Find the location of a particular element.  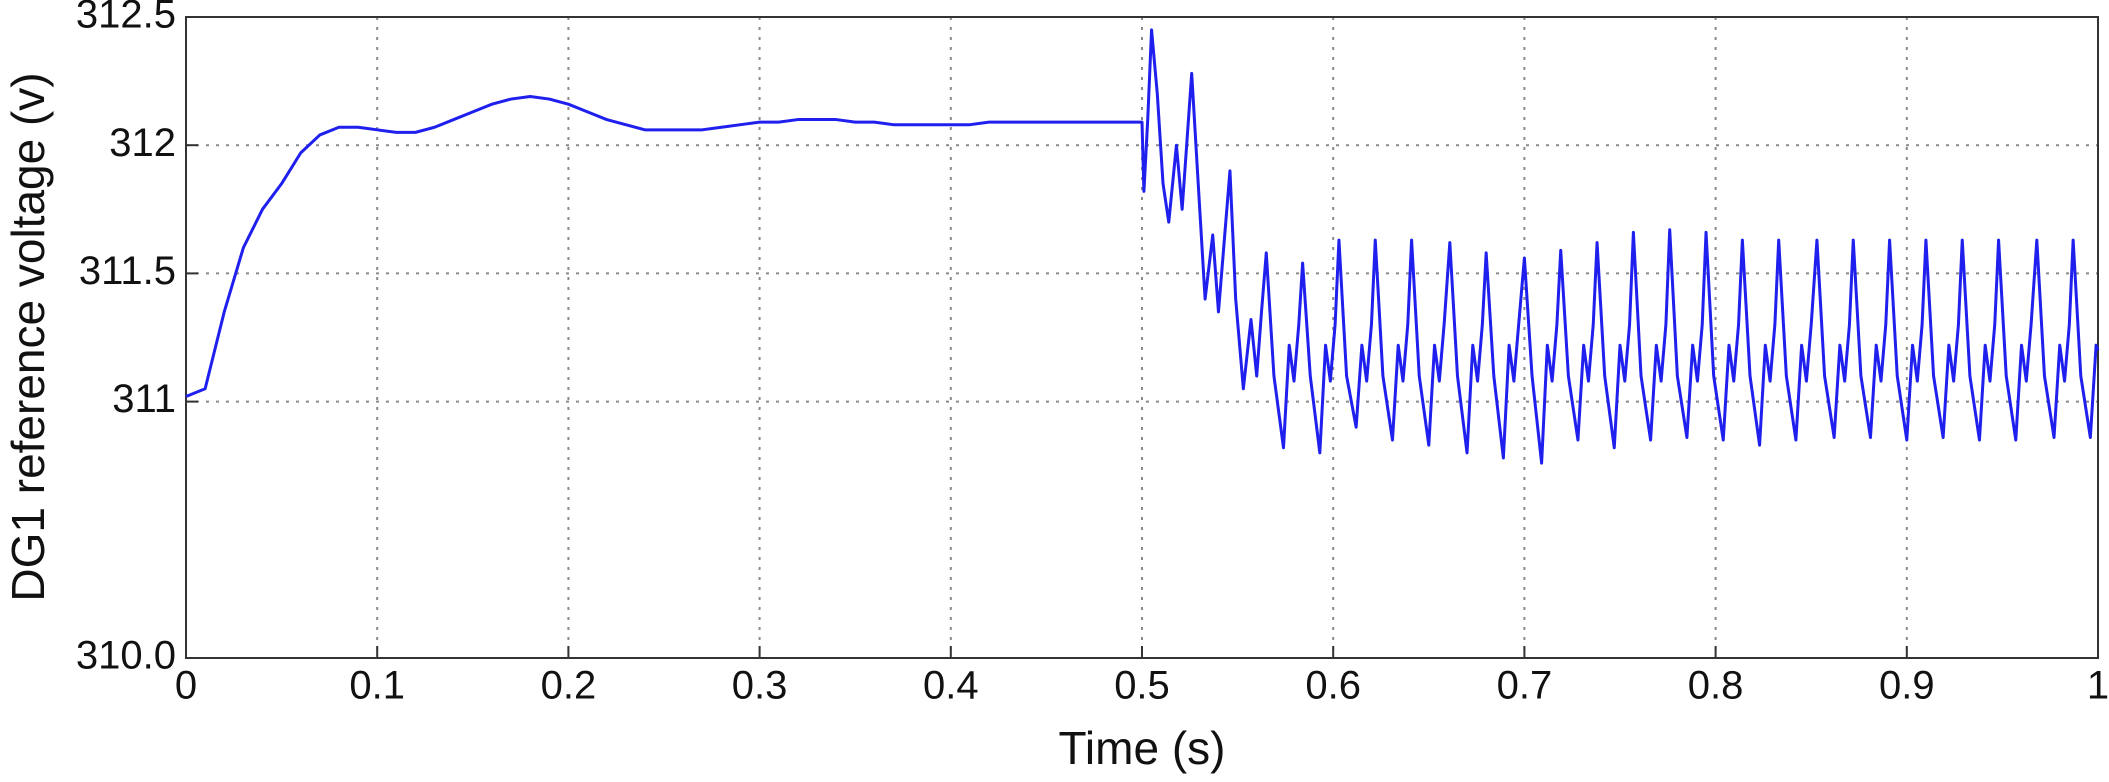

x-tick-label: 0.5 is located at coordinates (1142, 686).